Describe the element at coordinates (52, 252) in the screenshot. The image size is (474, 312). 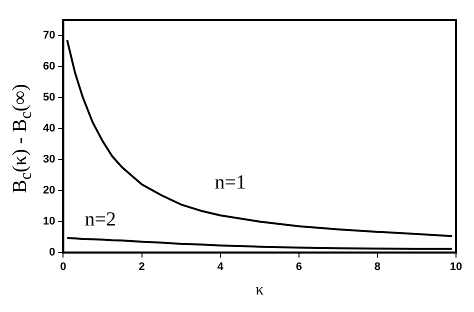
I see `y-tick-label: 0` at that location.